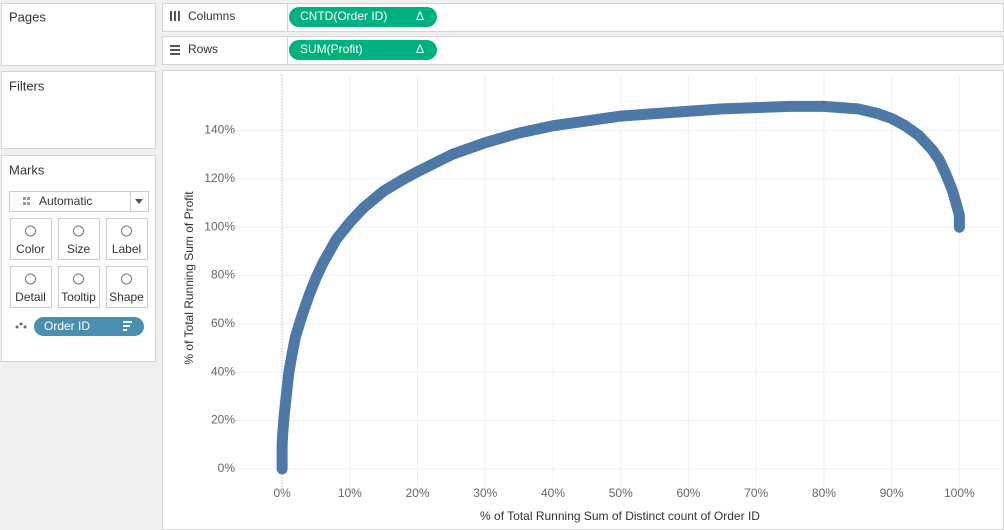 This screenshot has width=1004, height=530. Describe the element at coordinates (553, 493) in the screenshot. I see `x-tick-label: 40%` at that location.